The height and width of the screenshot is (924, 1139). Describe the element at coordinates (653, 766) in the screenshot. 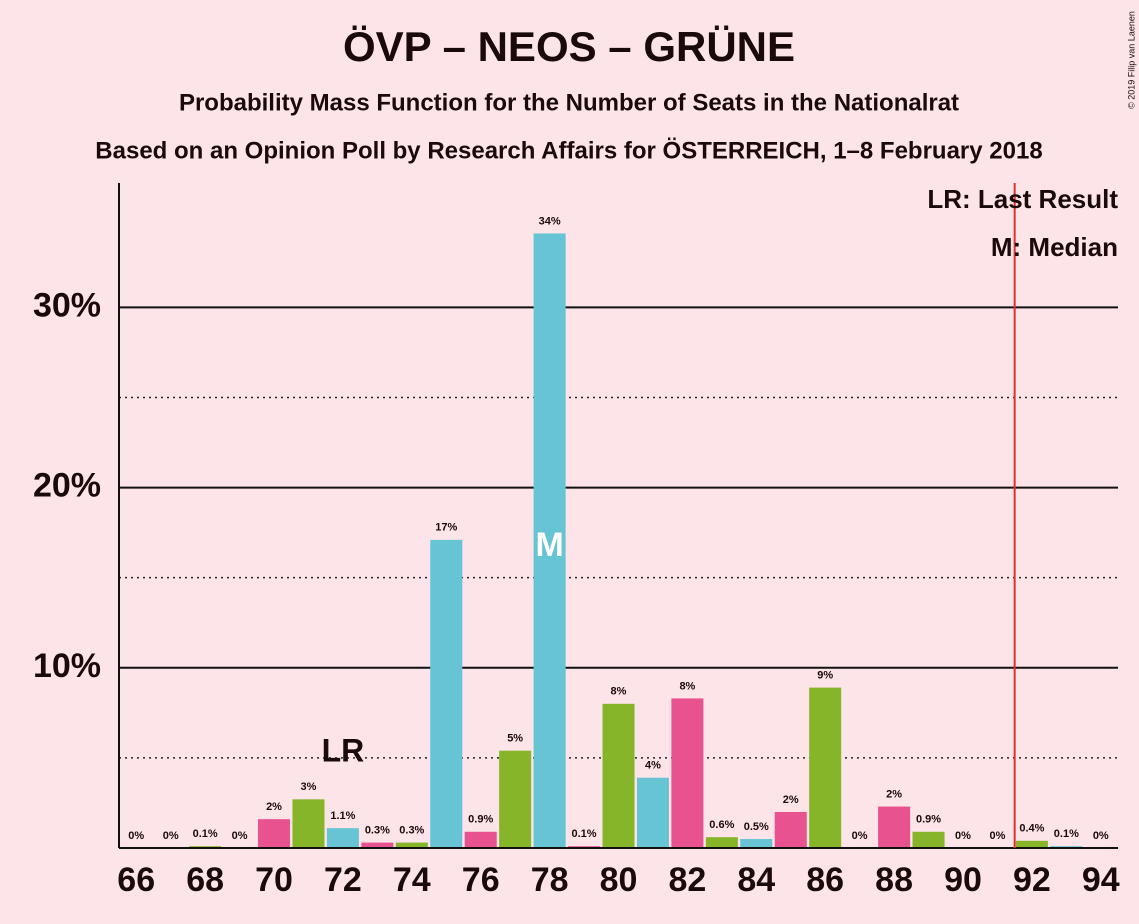

I see `value-label: 4%` at that location.